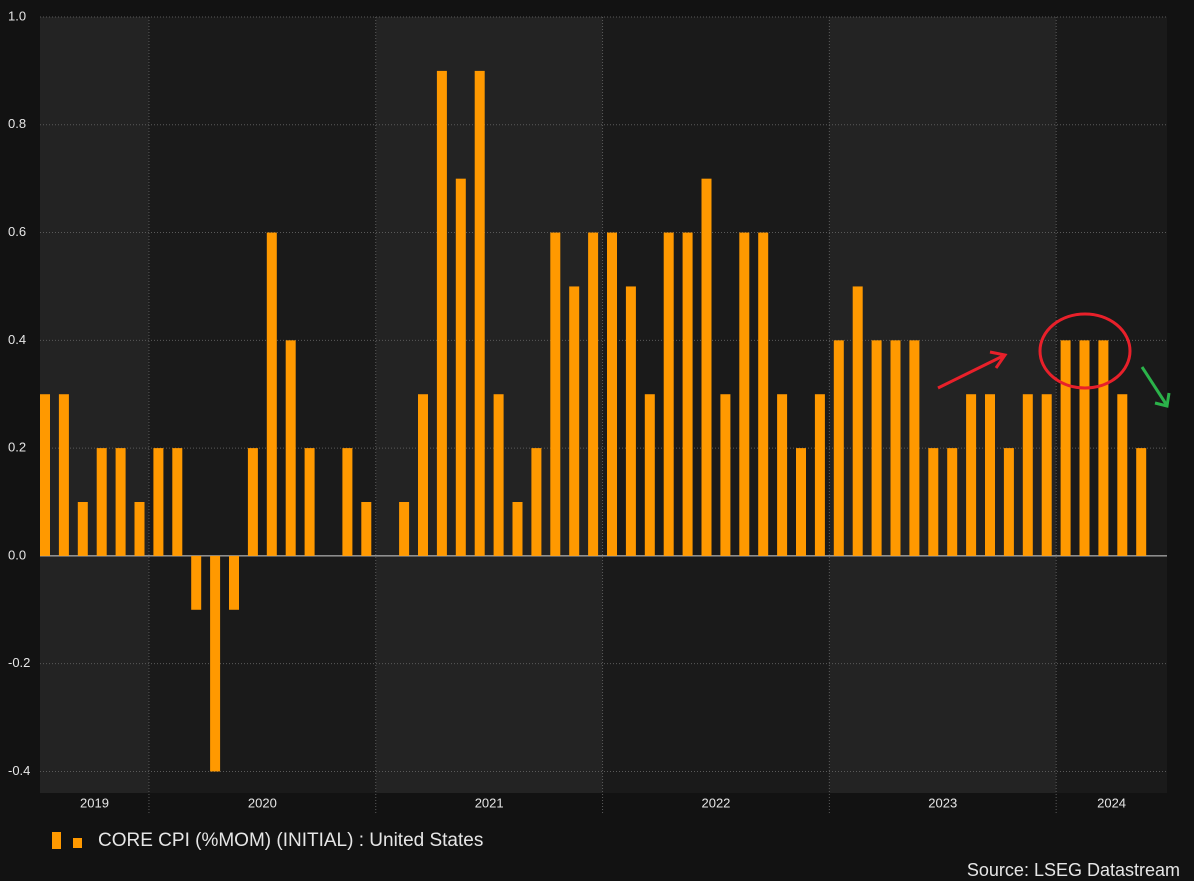 Image resolution: width=1194 pixels, height=881 pixels. What do you see at coordinates (17, 123) in the screenshot?
I see `y-tick-label: 0.8` at bounding box center [17, 123].